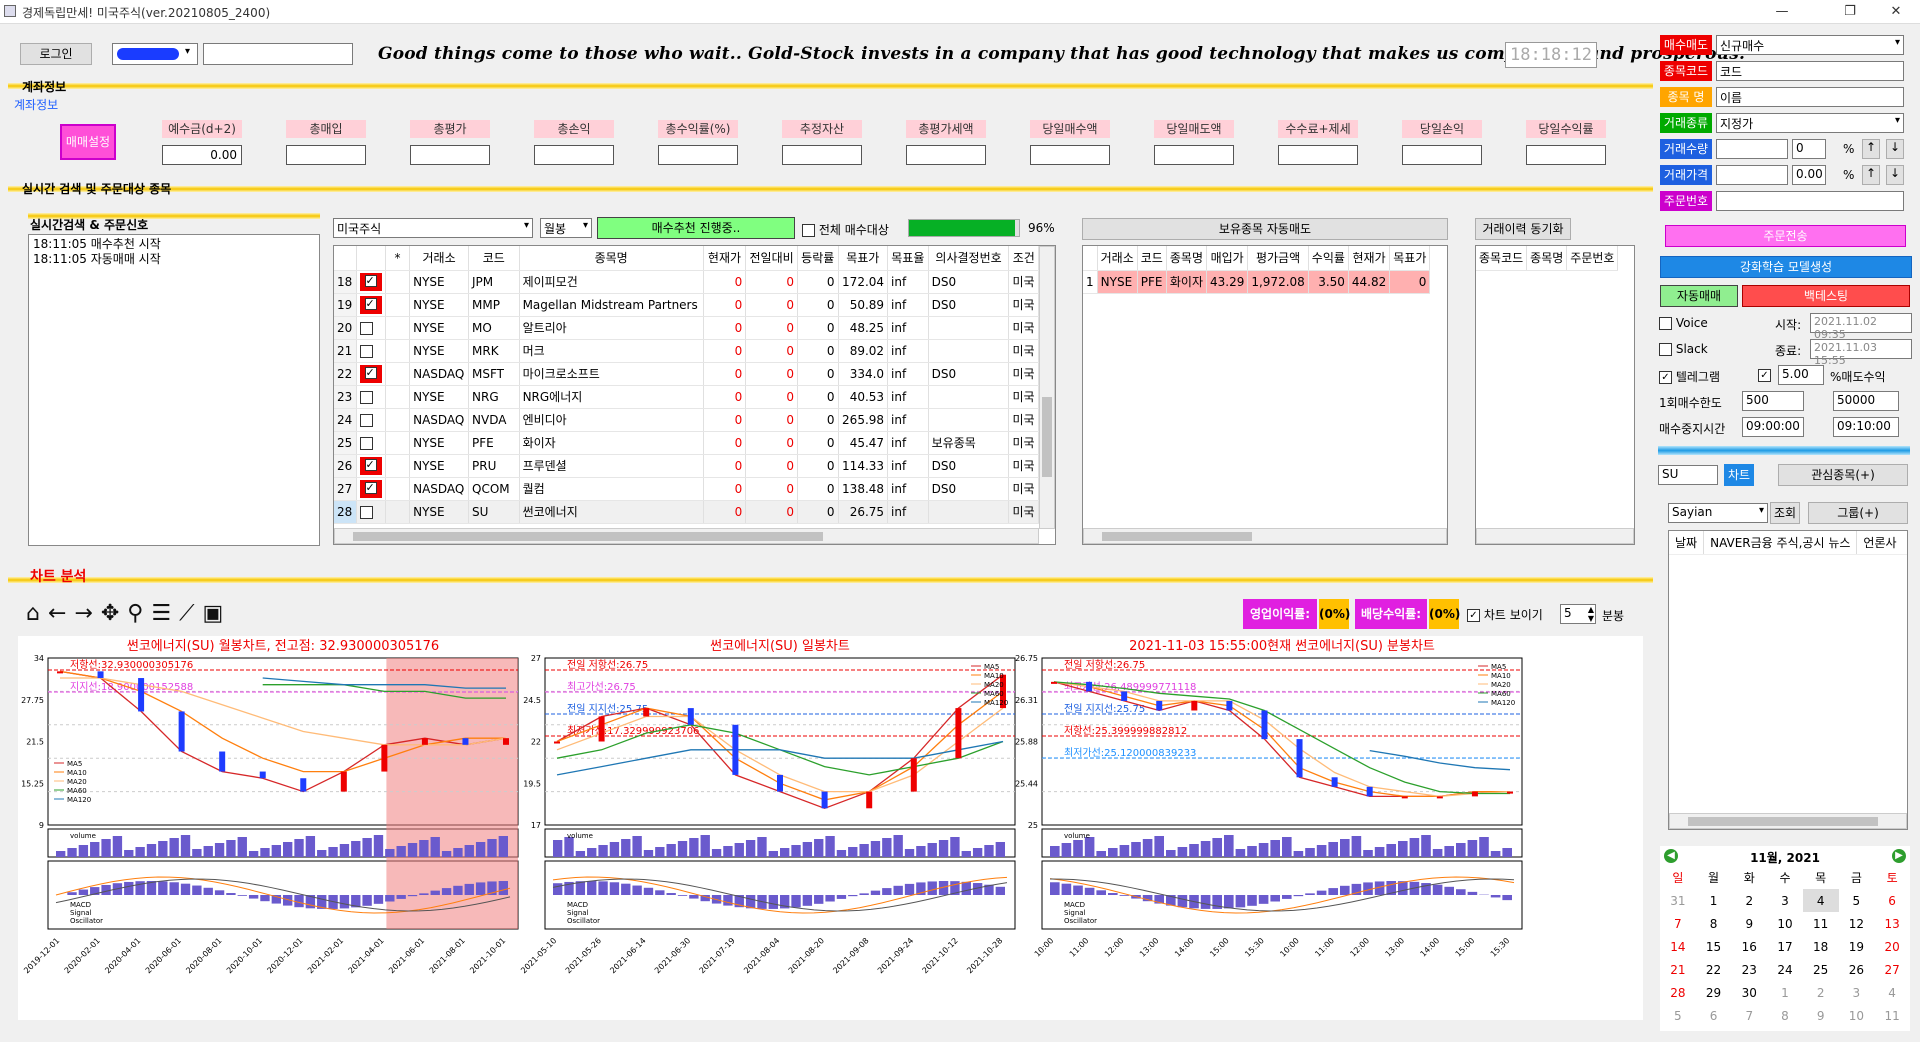  Describe the element at coordinates (1786, 267) in the screenshot. I see `ml-model-button: 강화학습 모델생성` at that location.